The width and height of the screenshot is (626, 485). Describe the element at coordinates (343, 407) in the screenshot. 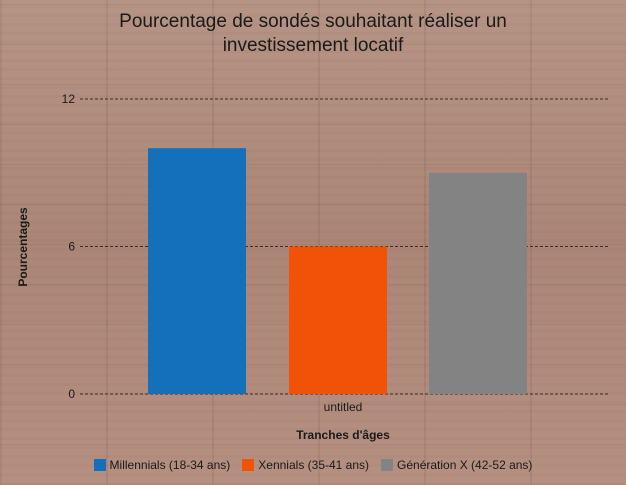

I see `x-category-label: untitled` at that location.